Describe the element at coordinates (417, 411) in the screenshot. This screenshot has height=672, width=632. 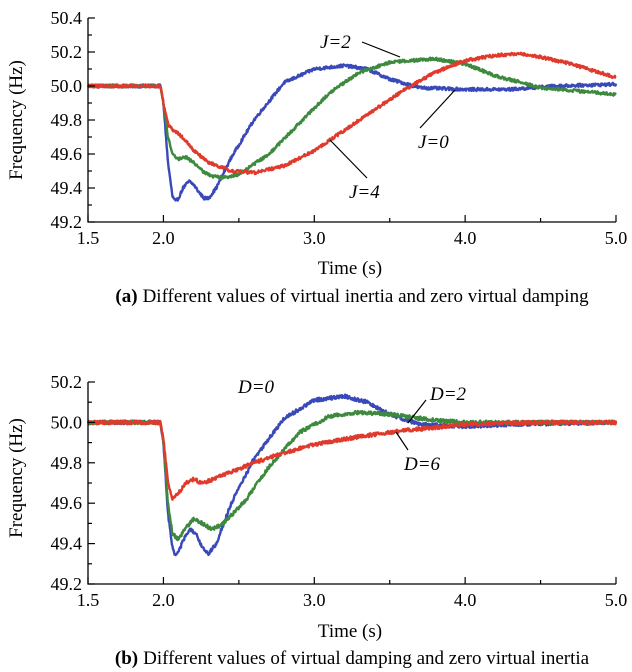
I see `annotation-leader-b-d2` at that location.